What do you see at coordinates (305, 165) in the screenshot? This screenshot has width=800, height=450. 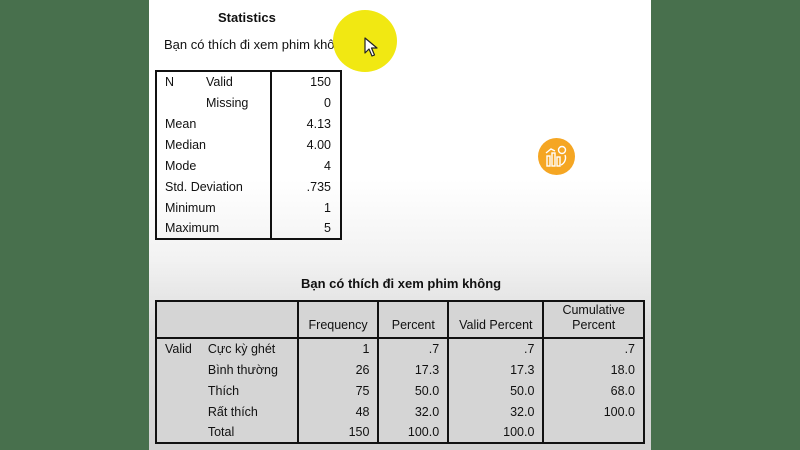 I see `stat-value: 4` at bounding box center [305, 165].